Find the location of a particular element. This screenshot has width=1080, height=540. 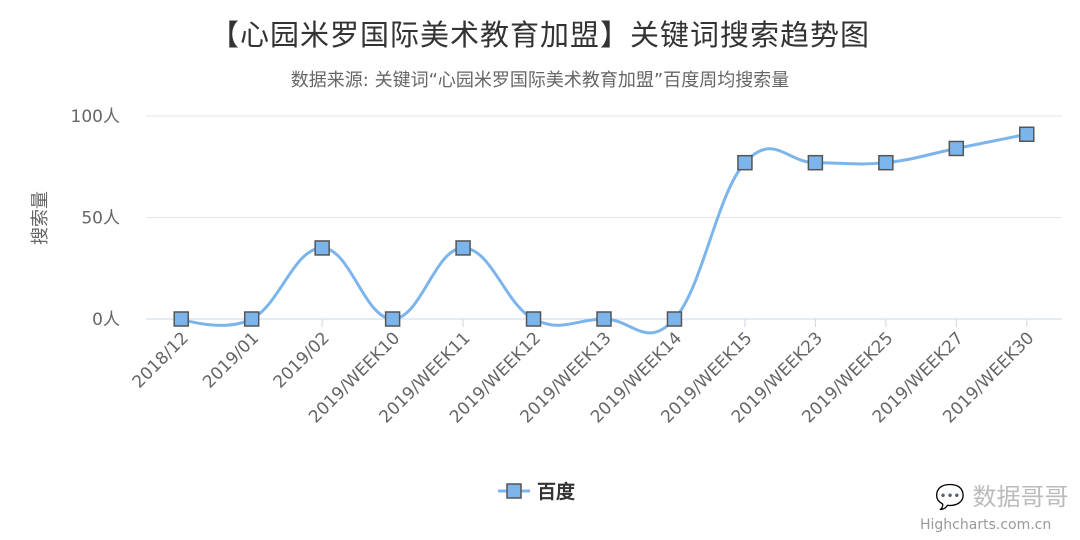

legend-item: 百度 is located at coordinates (556, 491).